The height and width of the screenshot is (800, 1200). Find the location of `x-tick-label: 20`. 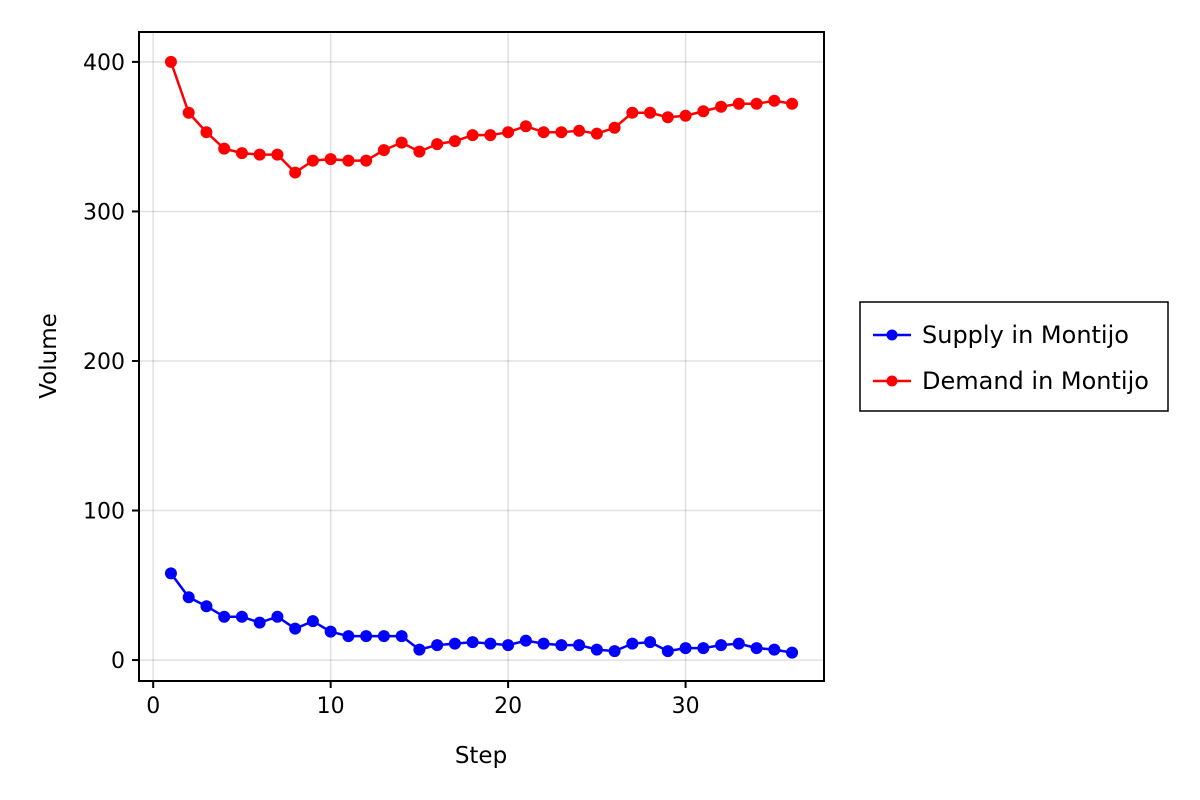

x-tick-label: 20 is located at coordinates (508, 706).